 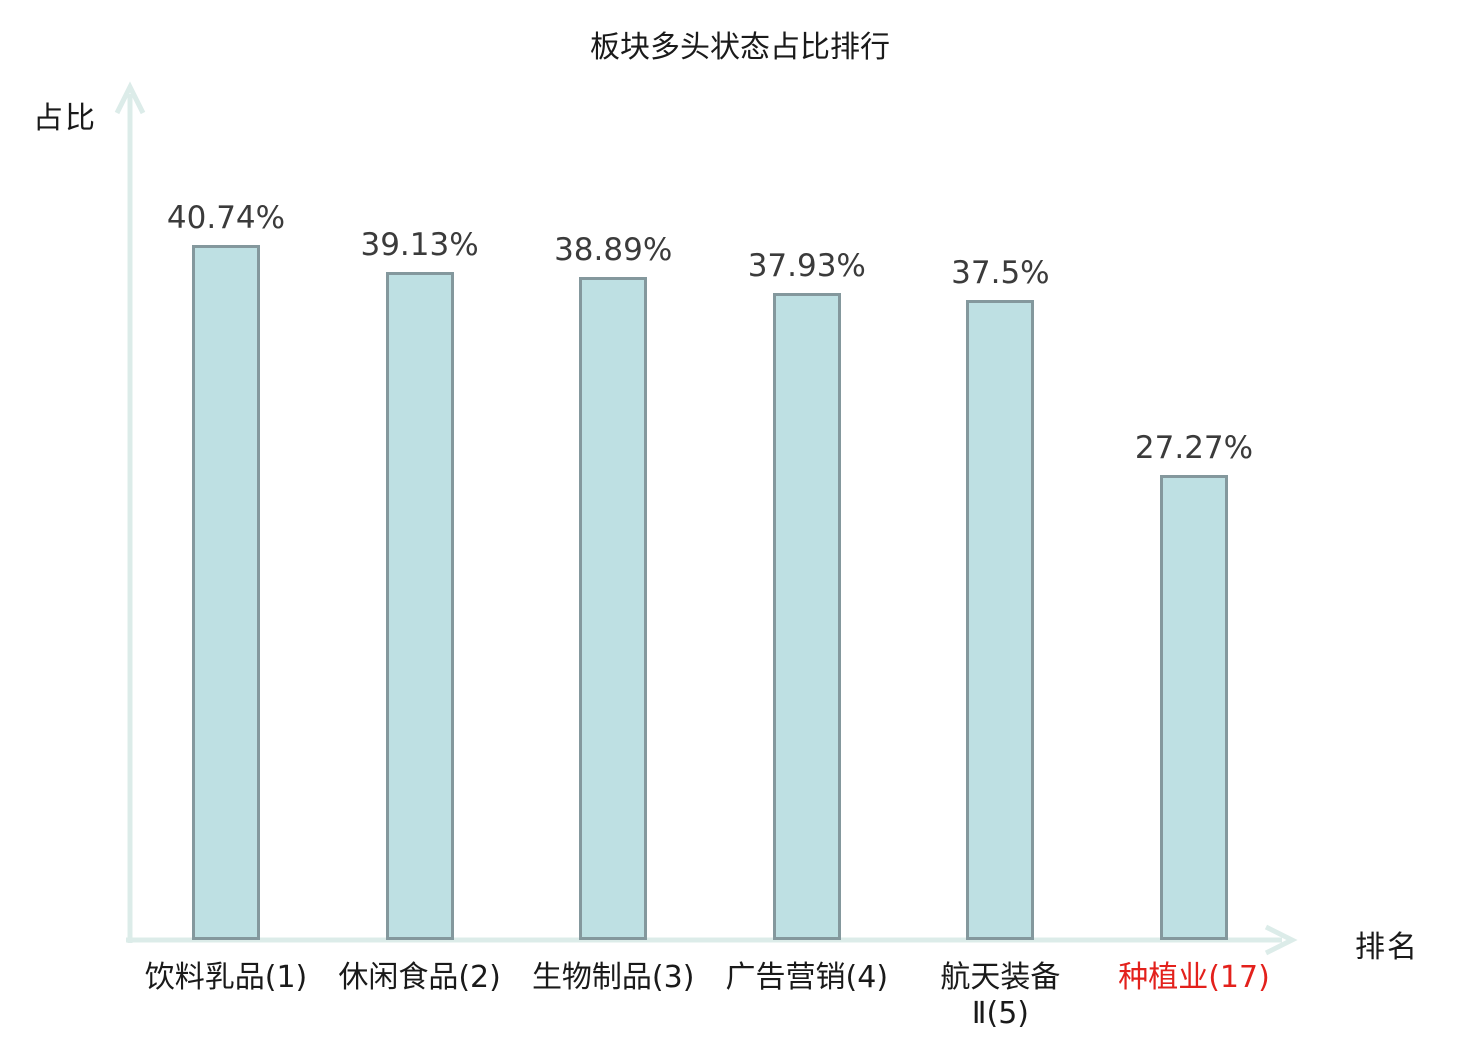 I want to click on category-label: 生物制品(3), so click(x=613, y=977).